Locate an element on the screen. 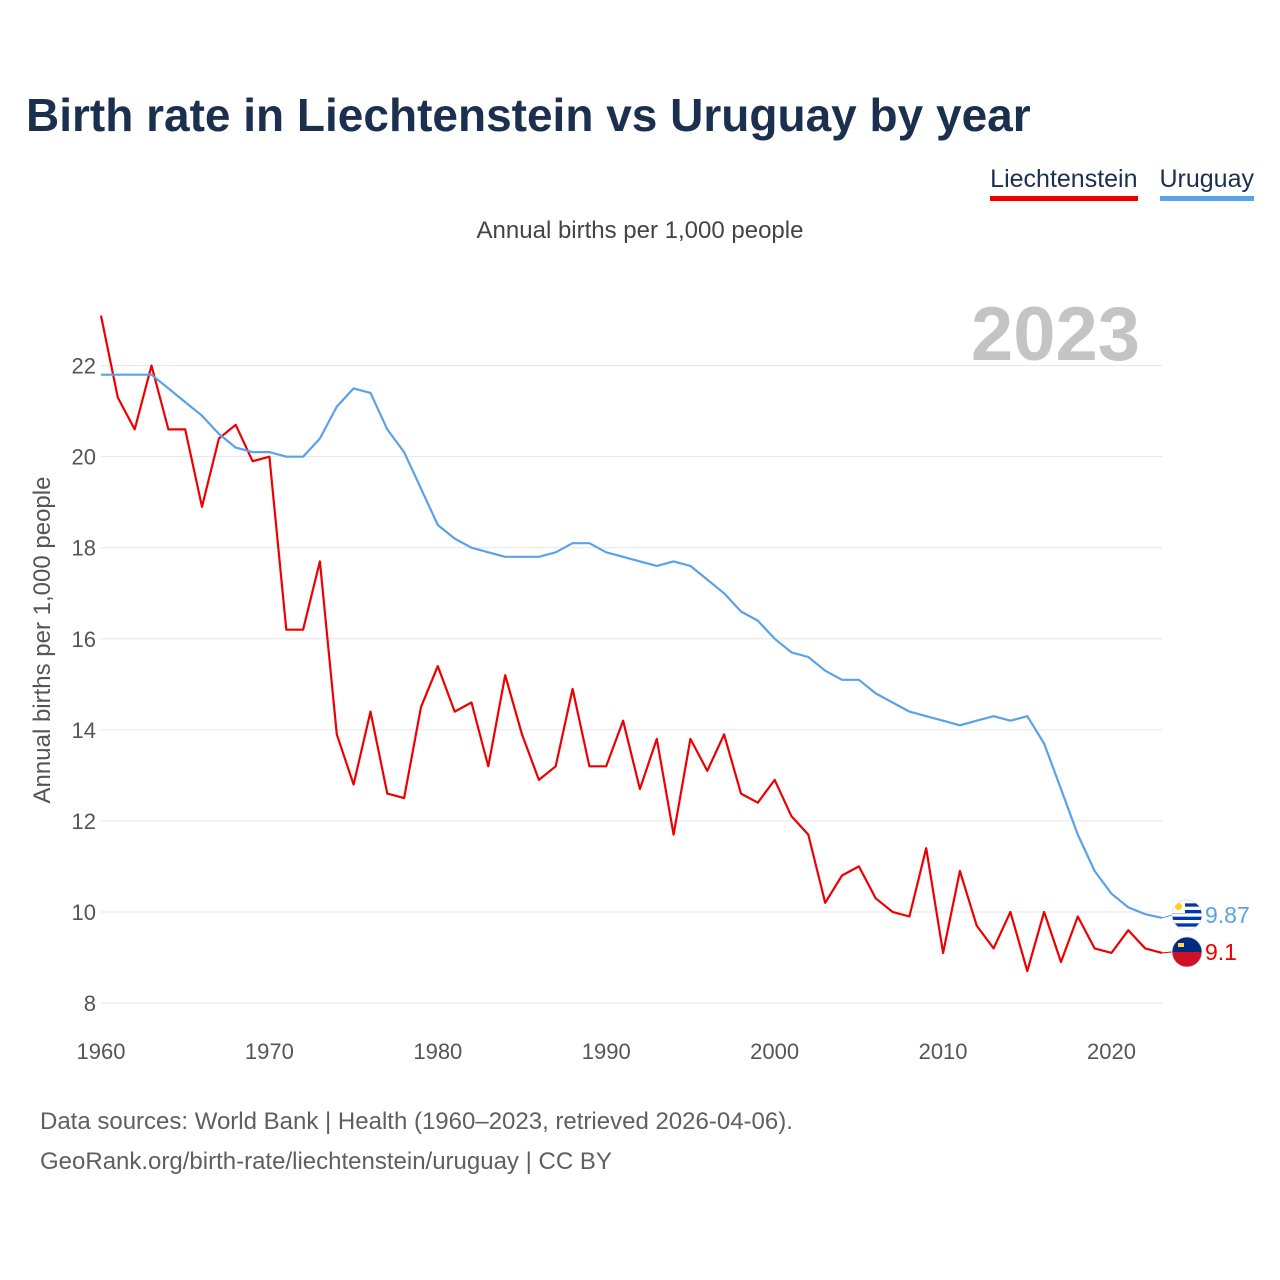 This screenshot has height=1280, width=1280. end-label-liechtenstein: 9.1 is located at coordinates (1221, 952).